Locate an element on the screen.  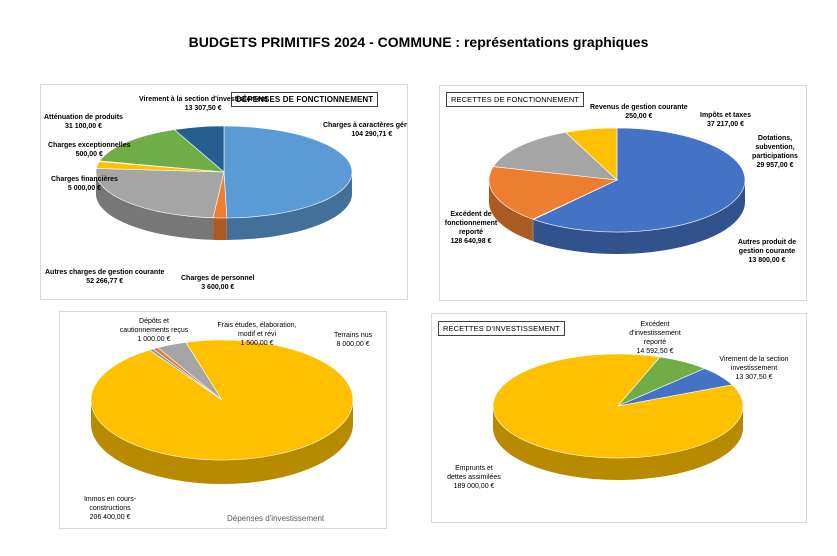
data-label: Atténuation de produits 31 100,00 € is located at coordinates (83, 122).